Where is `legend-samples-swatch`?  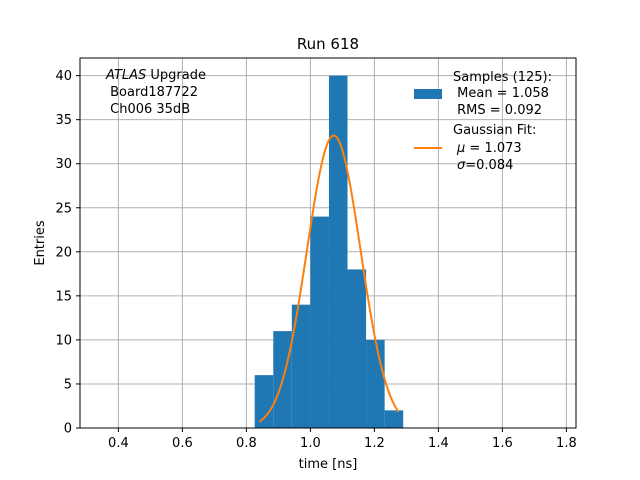 legend-samples-swatch is located at coordinates (428, 94).